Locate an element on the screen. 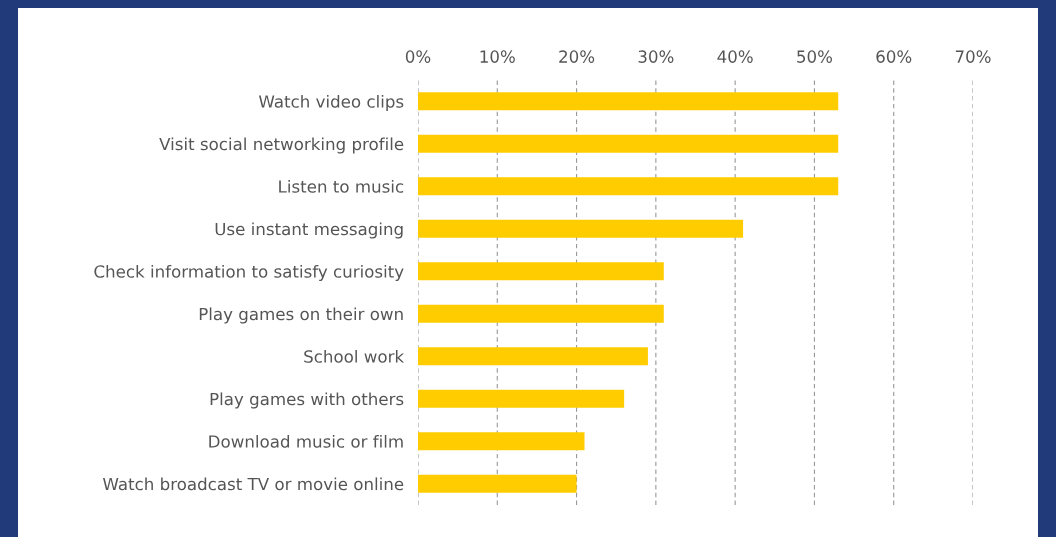  y-tick-label: School work is located at coordinates (354, 356).